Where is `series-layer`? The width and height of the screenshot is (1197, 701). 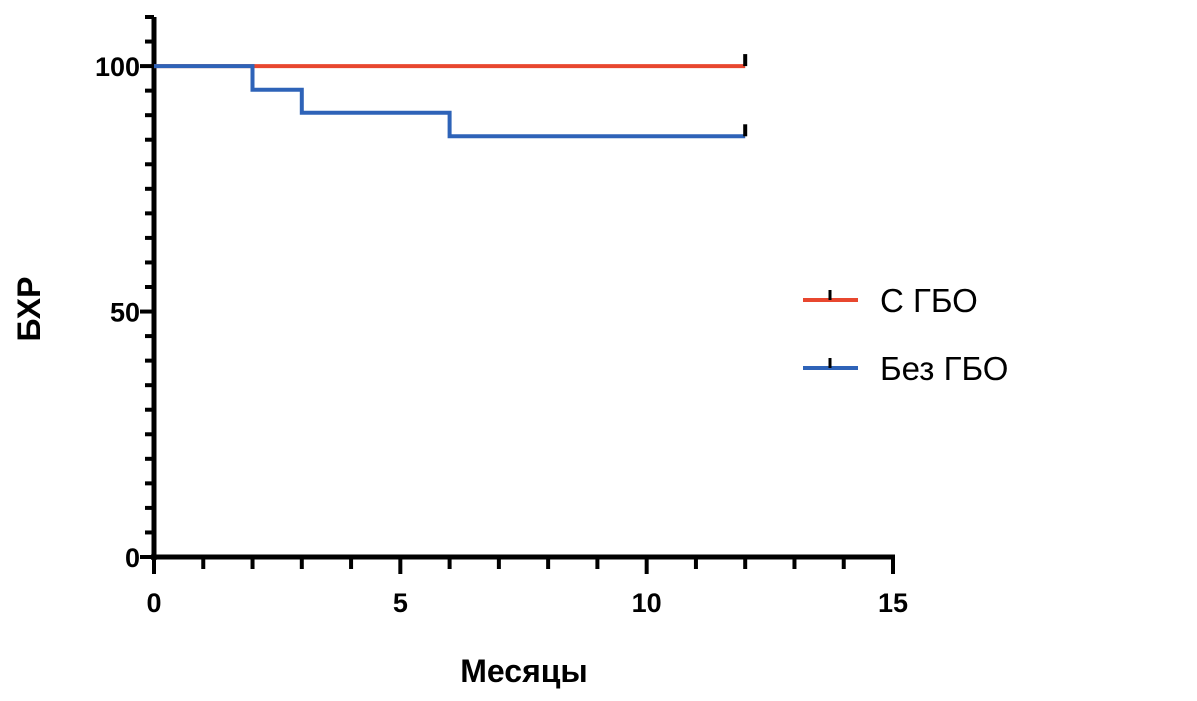 series-layer is located at coordinates (451, 96).